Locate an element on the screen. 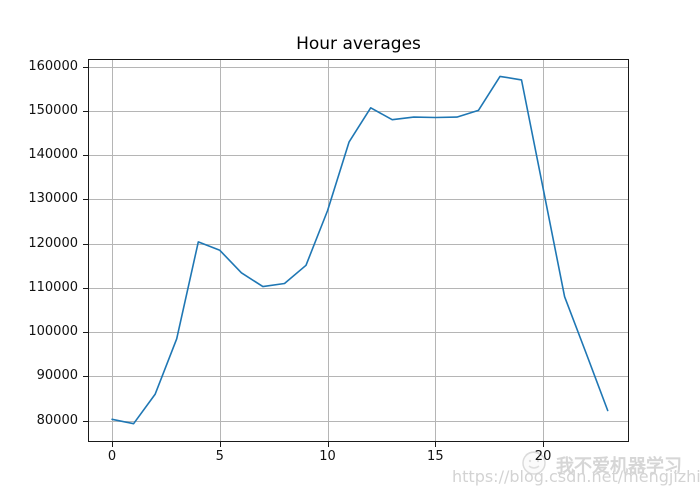 The width and height of the screenshot is (700, 497). y-tick-label: 110000 is located at coordinates (53, 287).